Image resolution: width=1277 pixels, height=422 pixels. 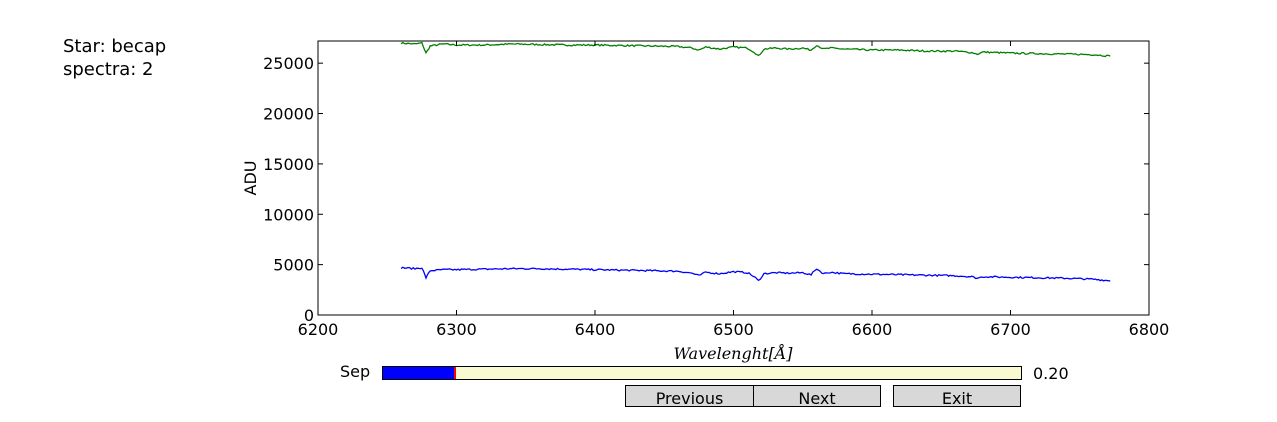 What do you see at coordinates (288, 114) in the screenshot?
I see `y-tick-label: 20000` at bounding box center [288, 114].